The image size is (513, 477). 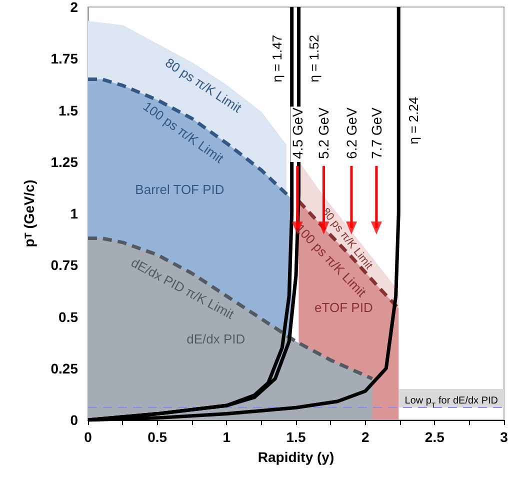 What do you see at coordinates (376, 132) in the screenshot?
I see `annotation: 7.7 GeV` at bounding box center [376, 132].